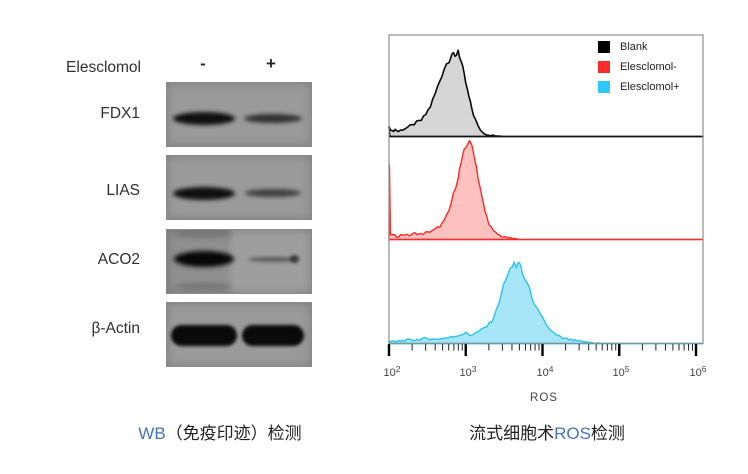 The width and height of the screenshot is (748, 474). What do you see at coordinates (152, 433) in the screenshot?
I see `wb-caption-keyword: WB` at bounding box center [152, 433].